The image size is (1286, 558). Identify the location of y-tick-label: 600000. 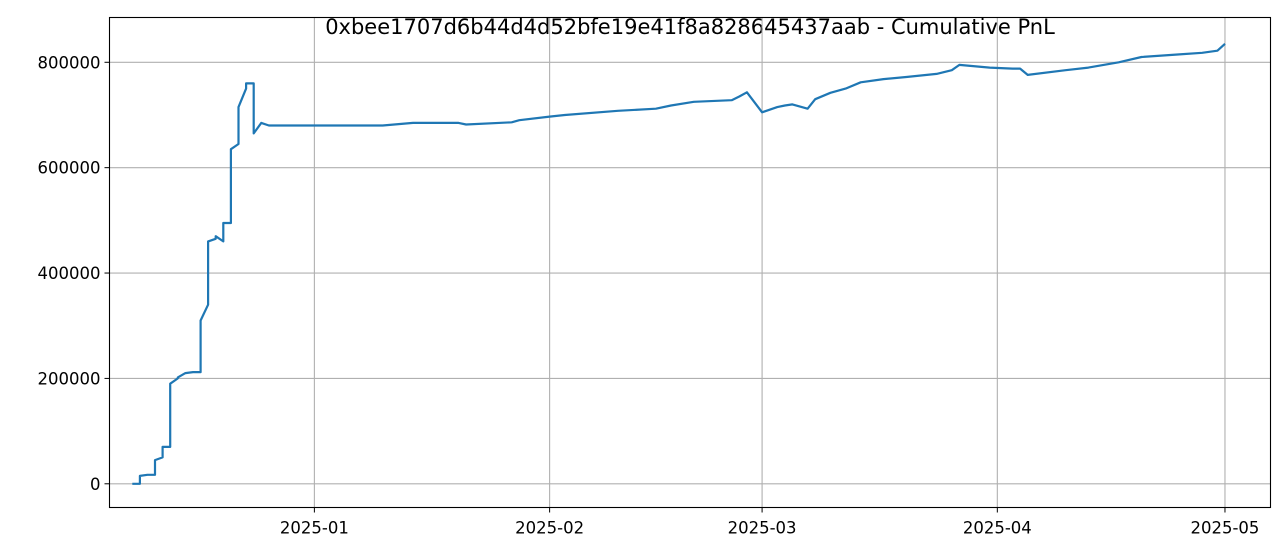
(69, 168).